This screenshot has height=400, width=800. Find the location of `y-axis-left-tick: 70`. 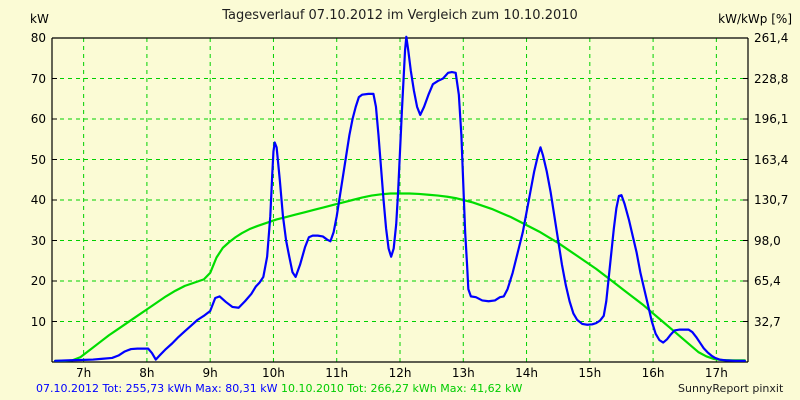

y-axis-left-tick: 70 is located at coordinates (38, 78).